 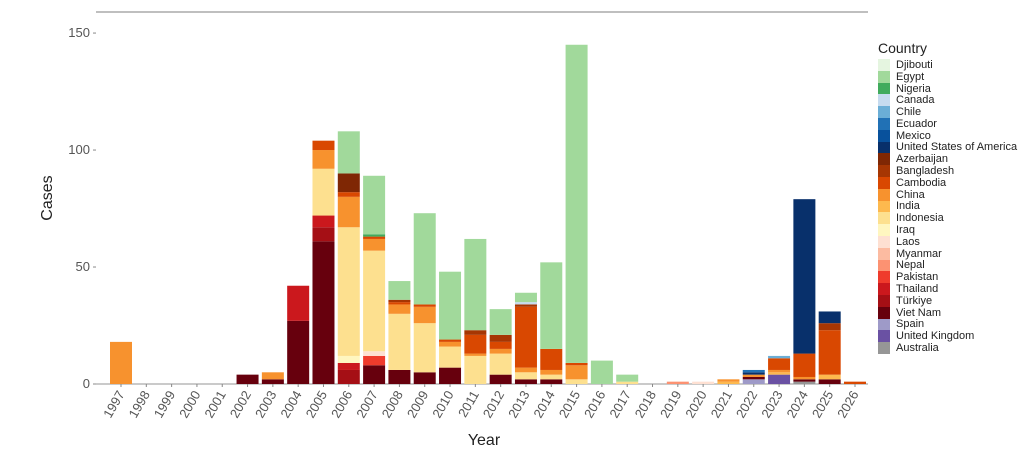 I want to click on legend-label: Chile, so click(x=909, y=112).